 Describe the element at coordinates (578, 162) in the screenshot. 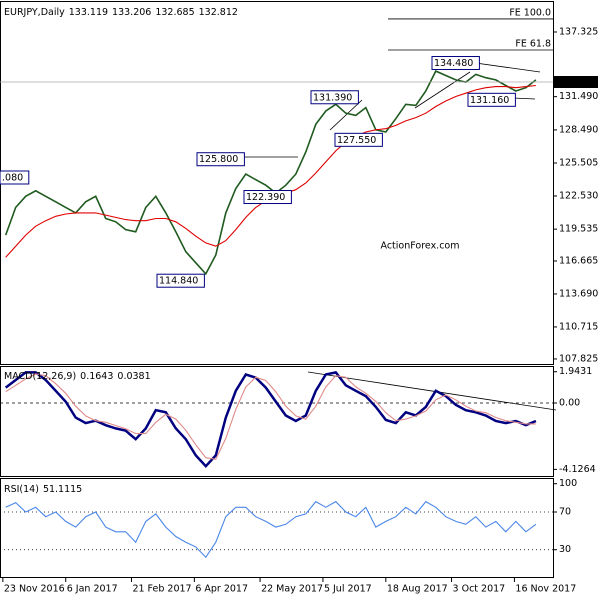

I see `y-tick-label: 125.505` at that location.